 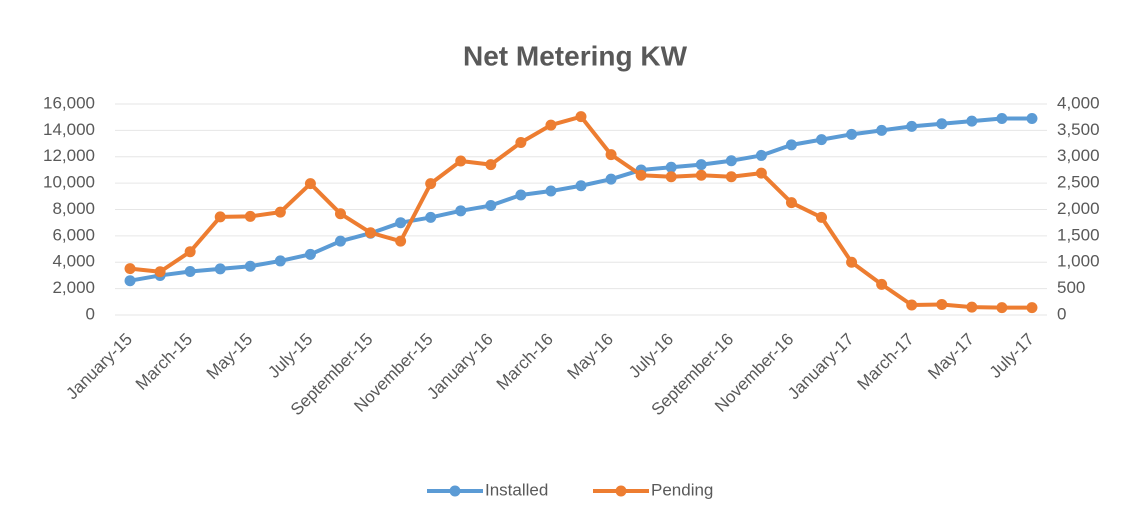 What do you see at coordinates (1071, 287) in the screenshot?
I see `y2-tick-label: 500` at bounding box center [1071, 287].